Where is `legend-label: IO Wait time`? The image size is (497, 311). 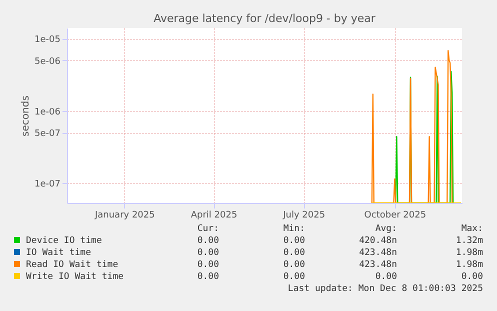 legend-label: IO Wait time is located at coordinates (59, 253).